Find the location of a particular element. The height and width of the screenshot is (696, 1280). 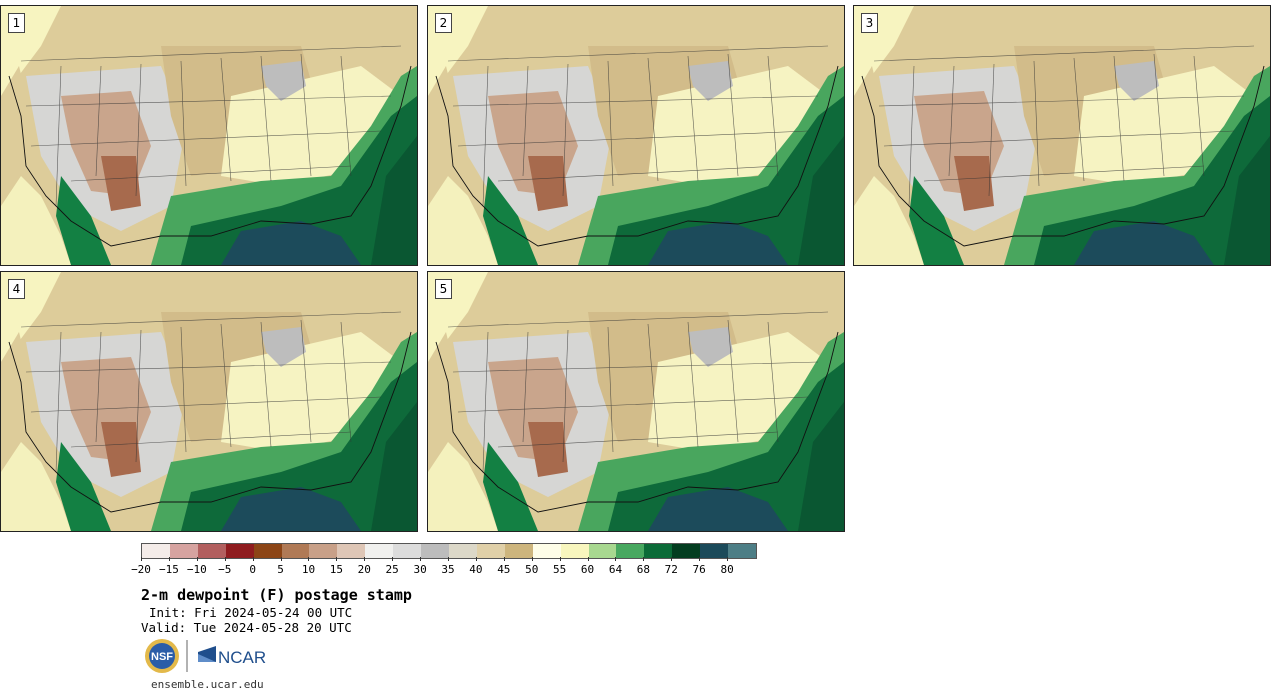

colorbar-tick-label: 15 is located at coordinates (336, 569).